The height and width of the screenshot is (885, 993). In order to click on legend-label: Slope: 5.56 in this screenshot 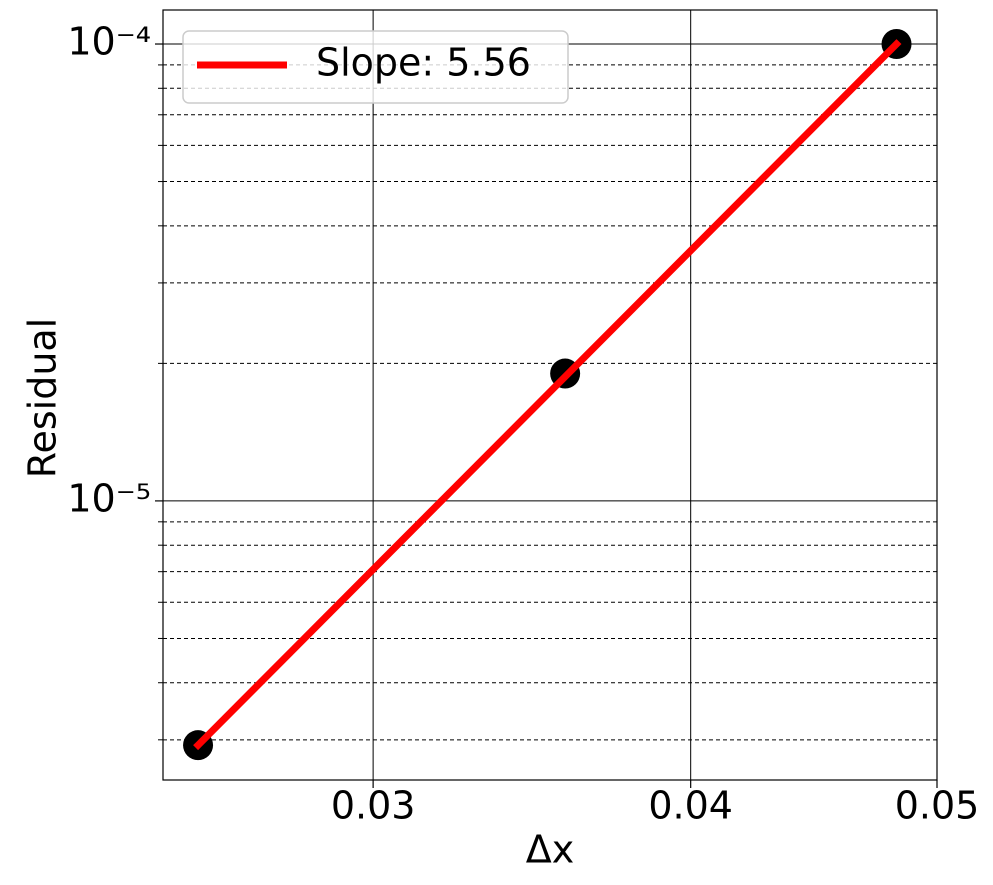, I will do `click(423, 63)`.